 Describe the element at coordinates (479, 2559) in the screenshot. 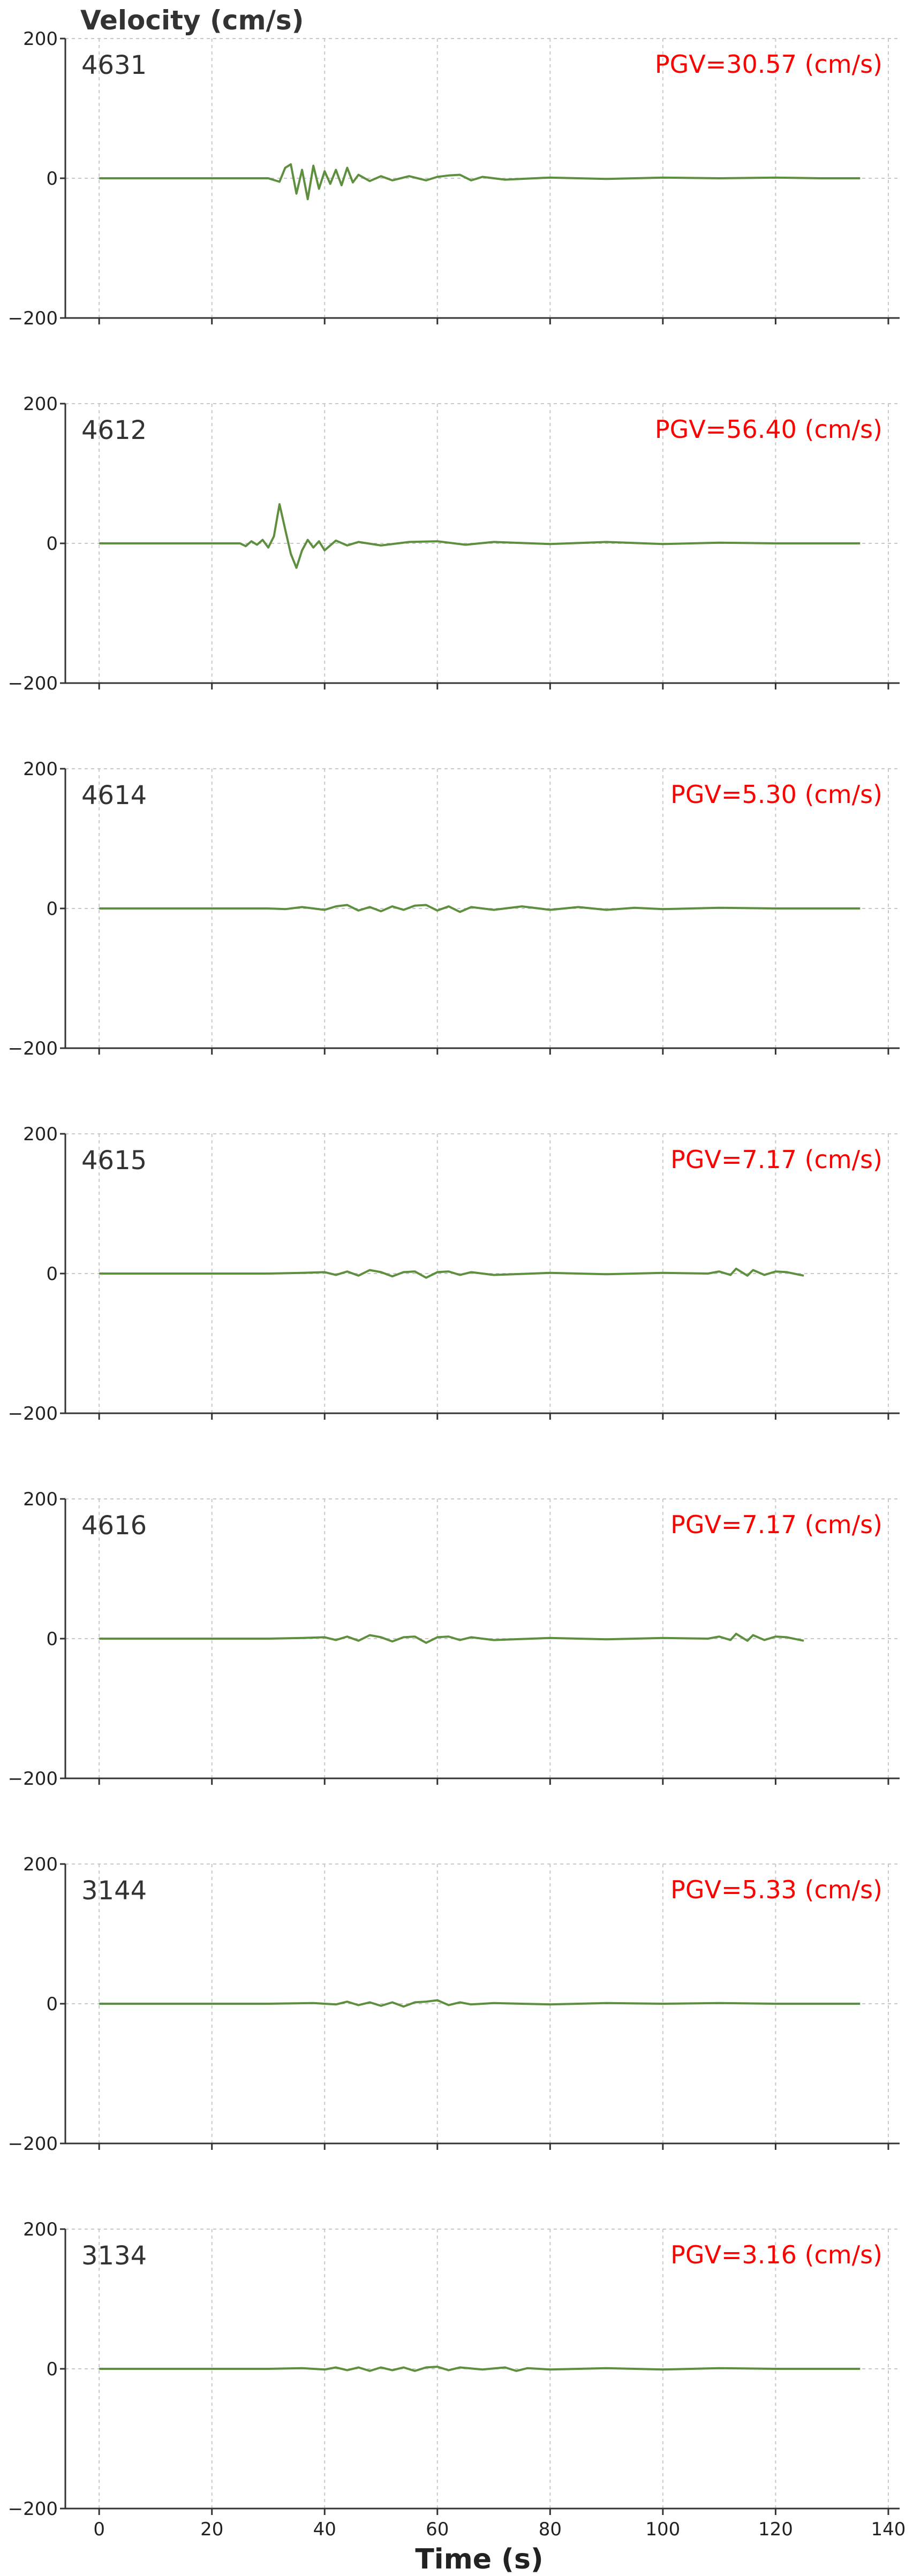

I see `x-axis-title: Time (s)` at that location.